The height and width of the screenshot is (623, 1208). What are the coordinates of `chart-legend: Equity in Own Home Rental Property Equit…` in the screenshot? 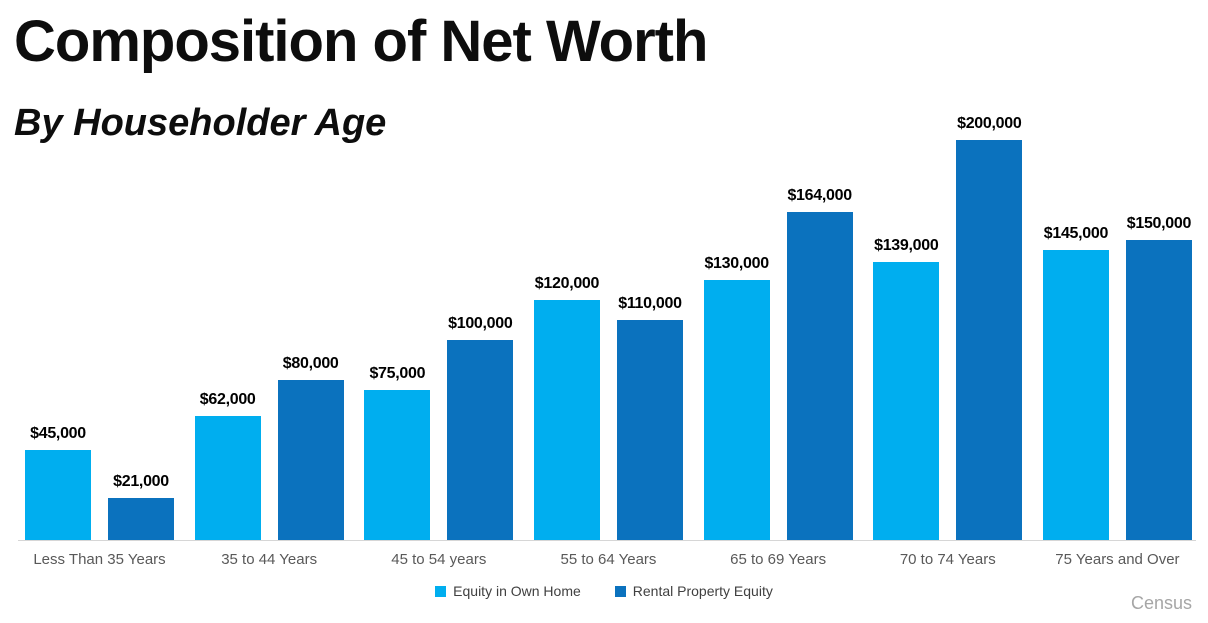 It's located at (604, 591).